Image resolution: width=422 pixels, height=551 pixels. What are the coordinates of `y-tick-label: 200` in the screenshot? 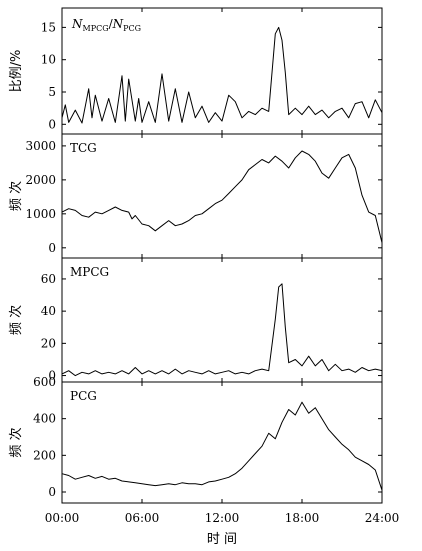 It's located at (44, 455).